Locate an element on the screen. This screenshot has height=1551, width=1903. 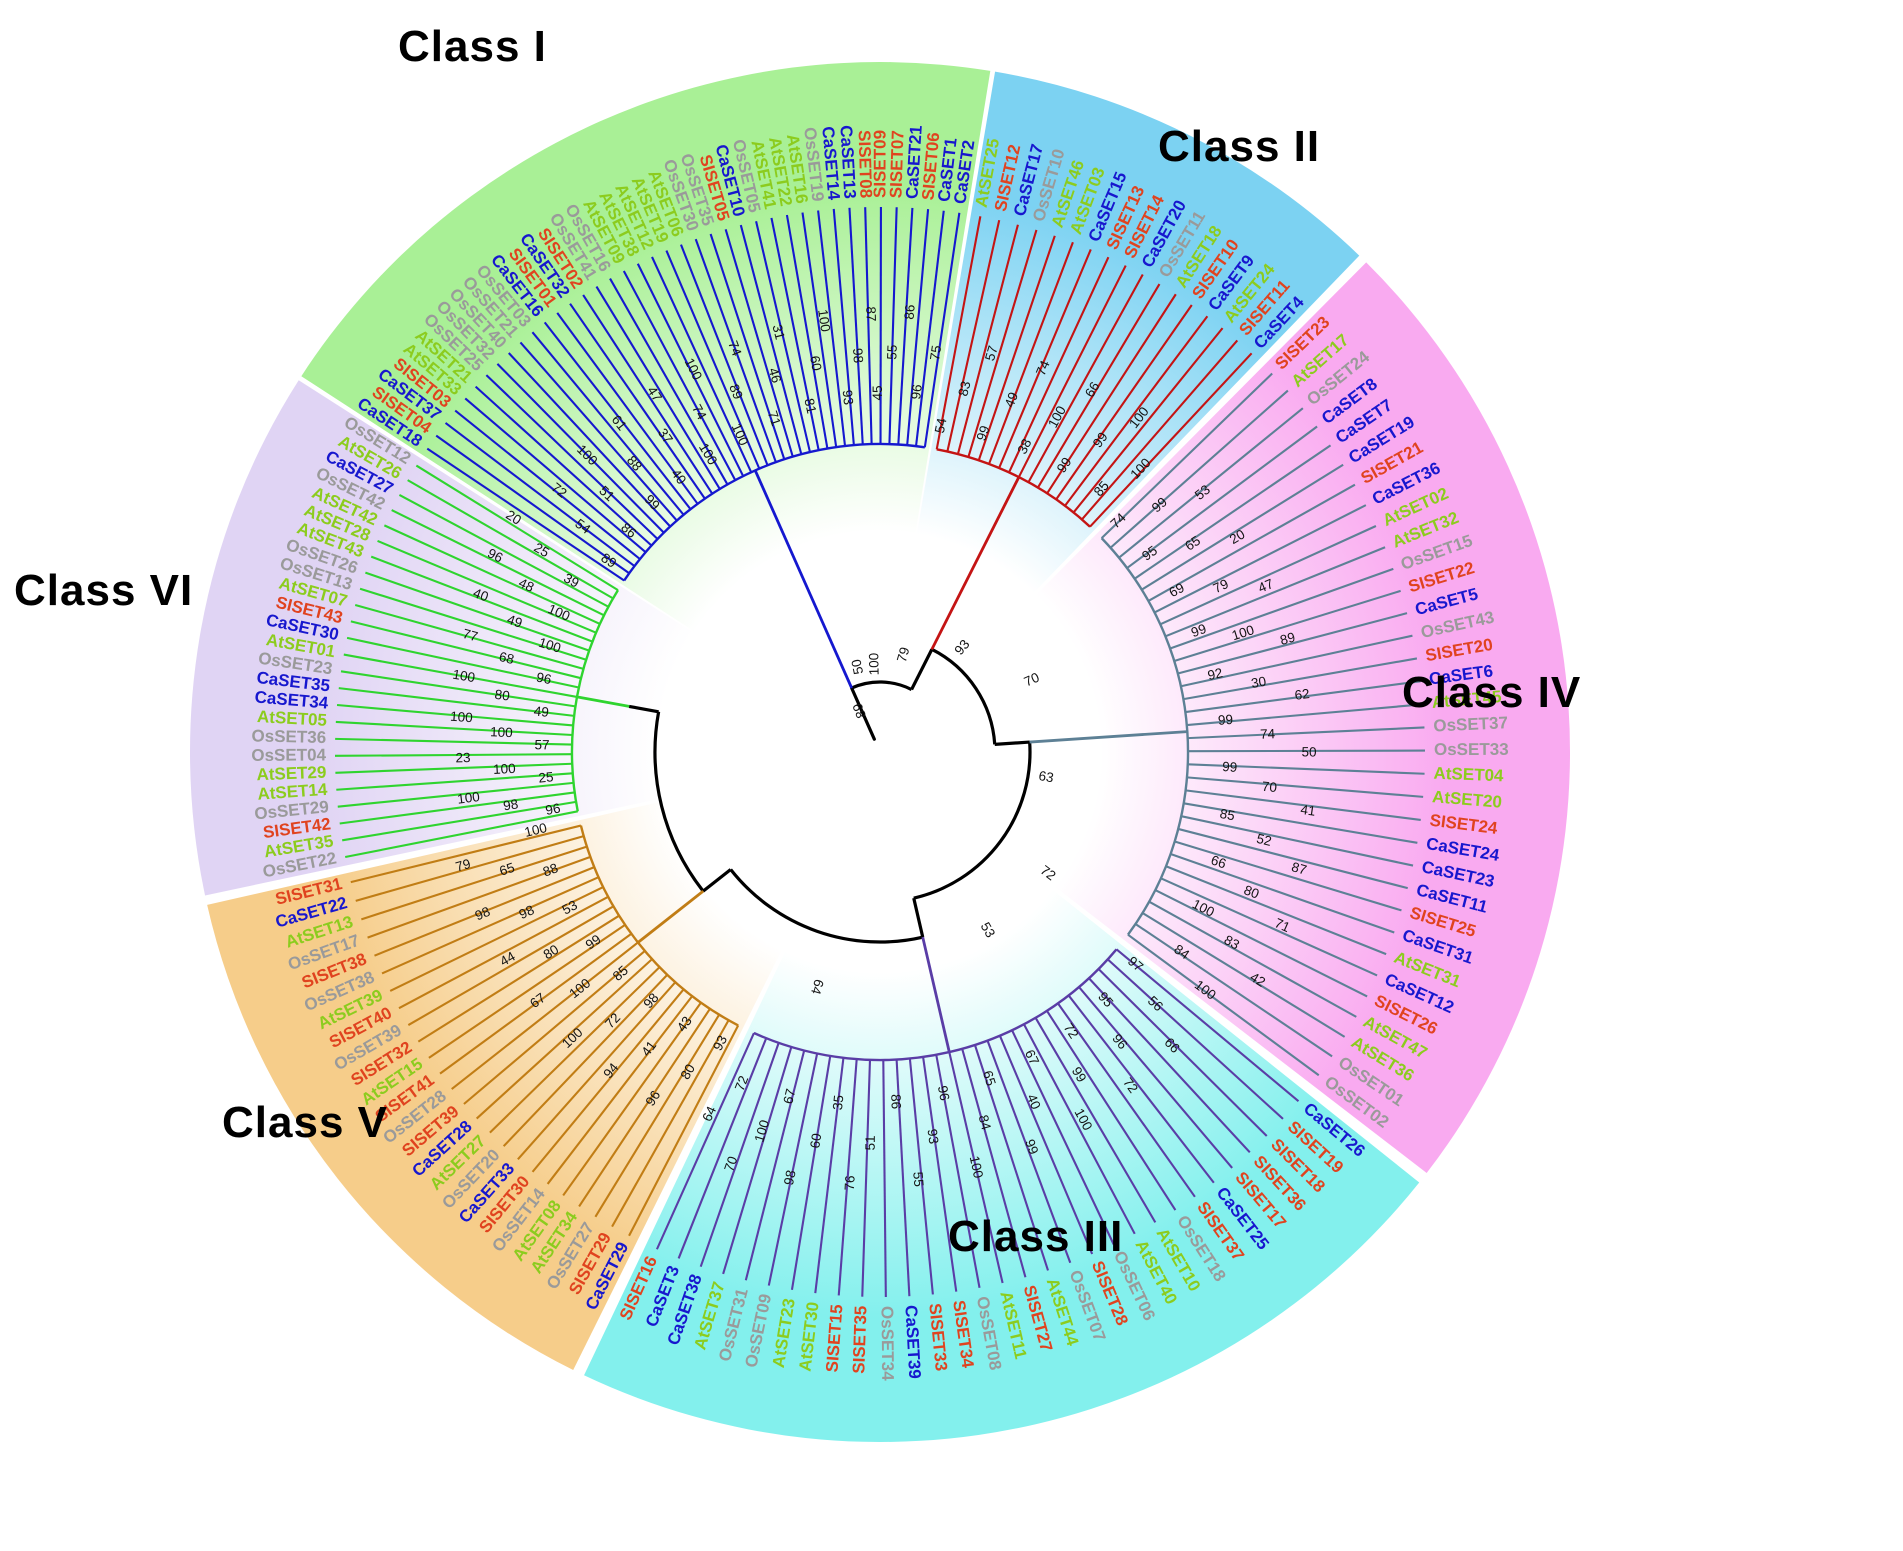
bootstrap-value: 77 is located at coordinates (470, 635).